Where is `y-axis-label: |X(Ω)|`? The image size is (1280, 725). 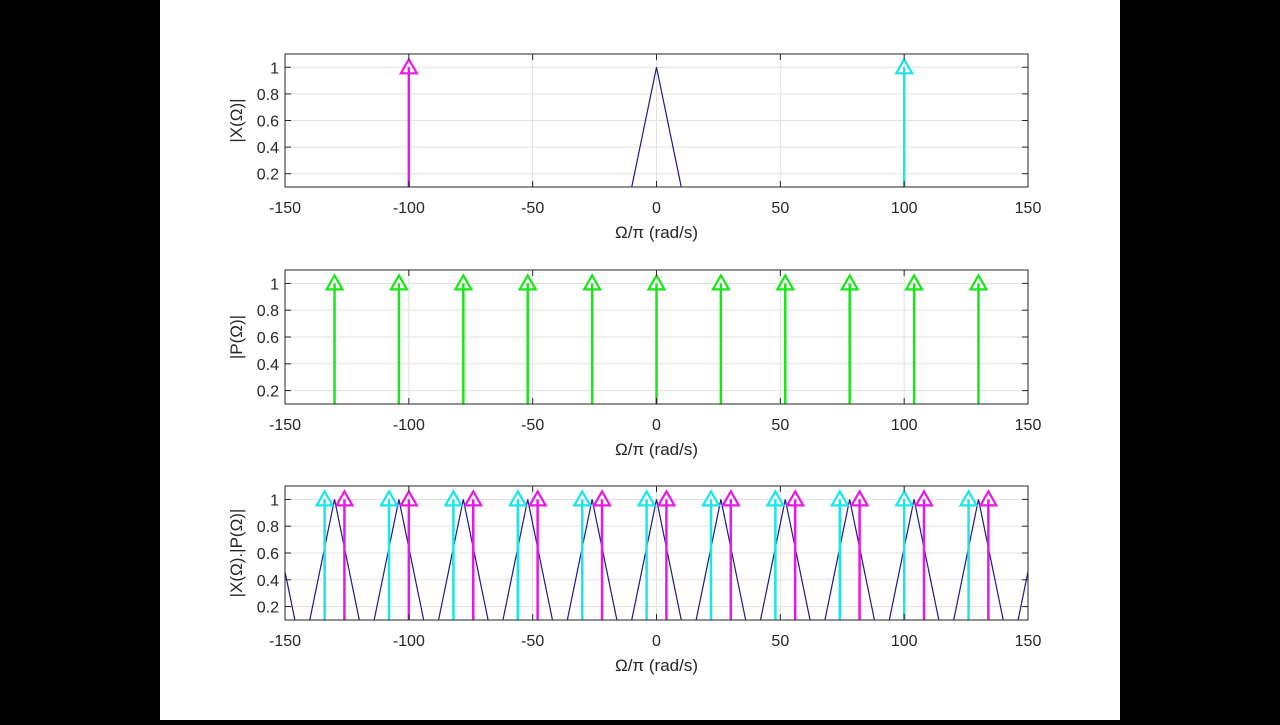
y-axis-label: |X(Ω)| is located at coordinates (236, 120).